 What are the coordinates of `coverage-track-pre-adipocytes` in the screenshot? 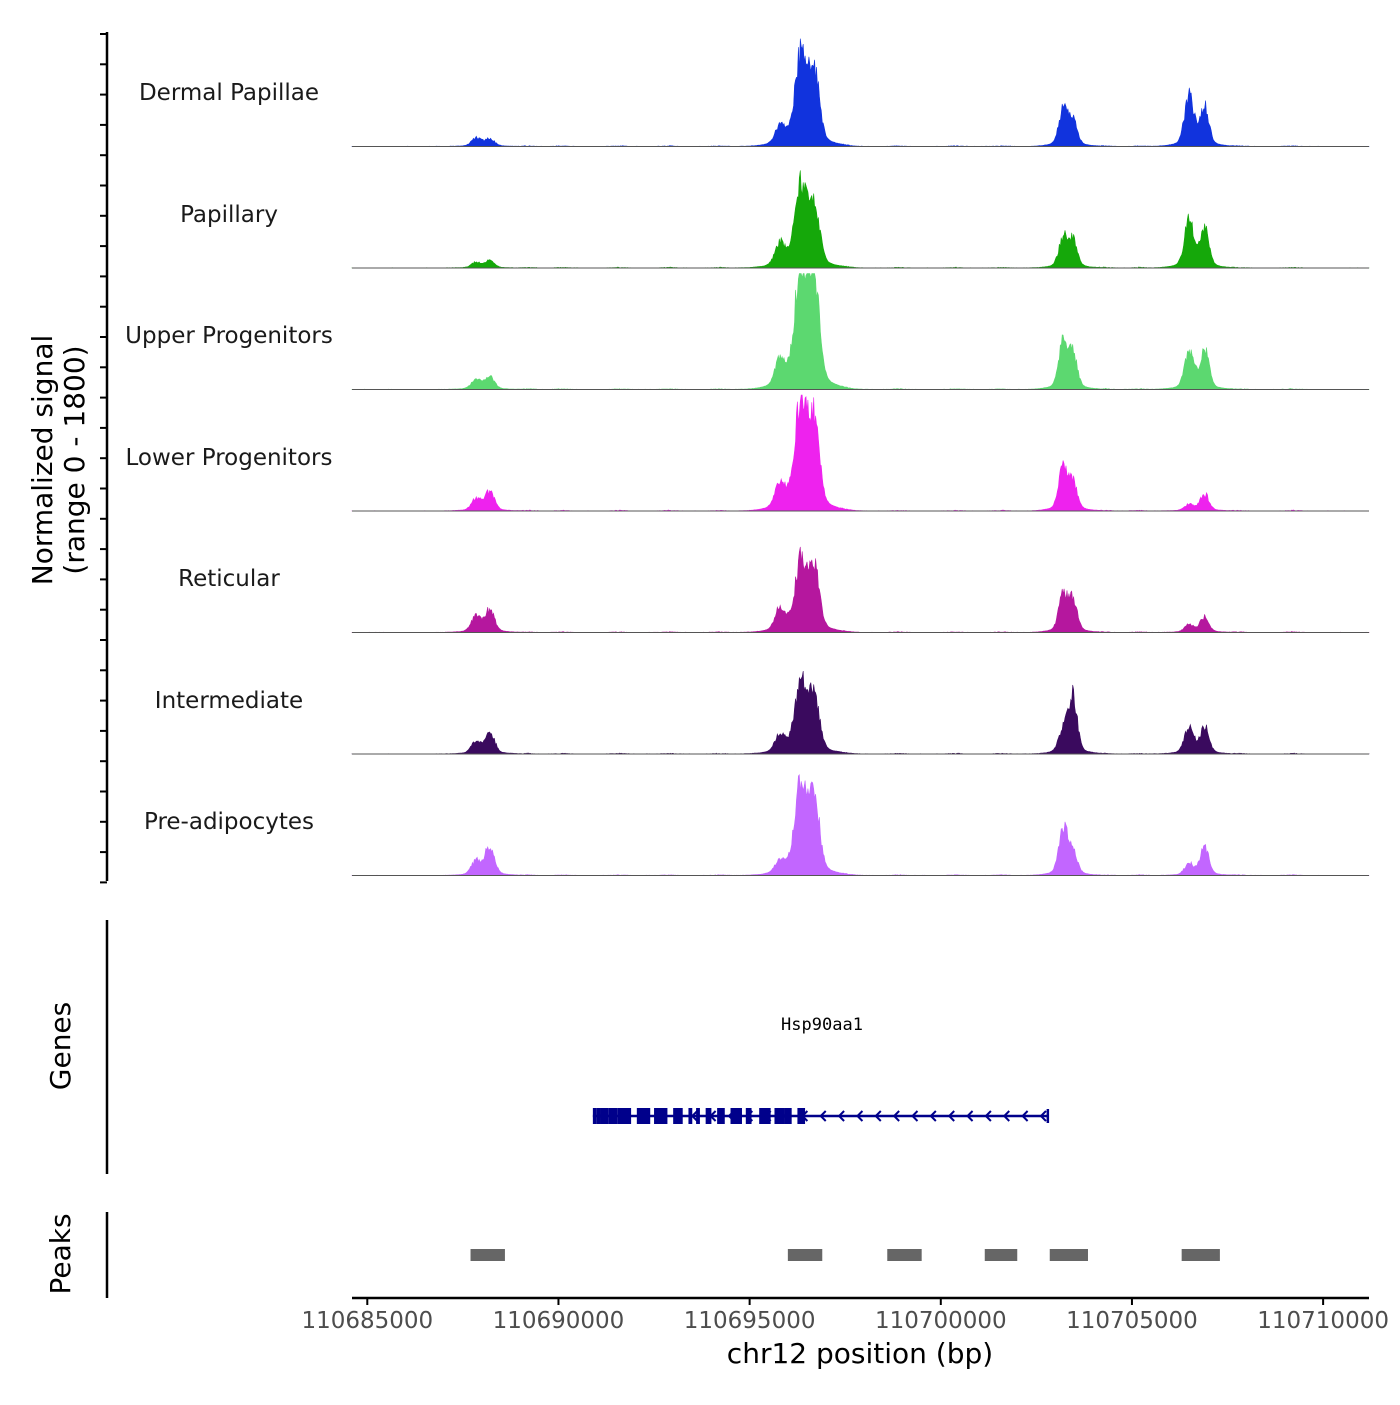 It's located at (860, 824).